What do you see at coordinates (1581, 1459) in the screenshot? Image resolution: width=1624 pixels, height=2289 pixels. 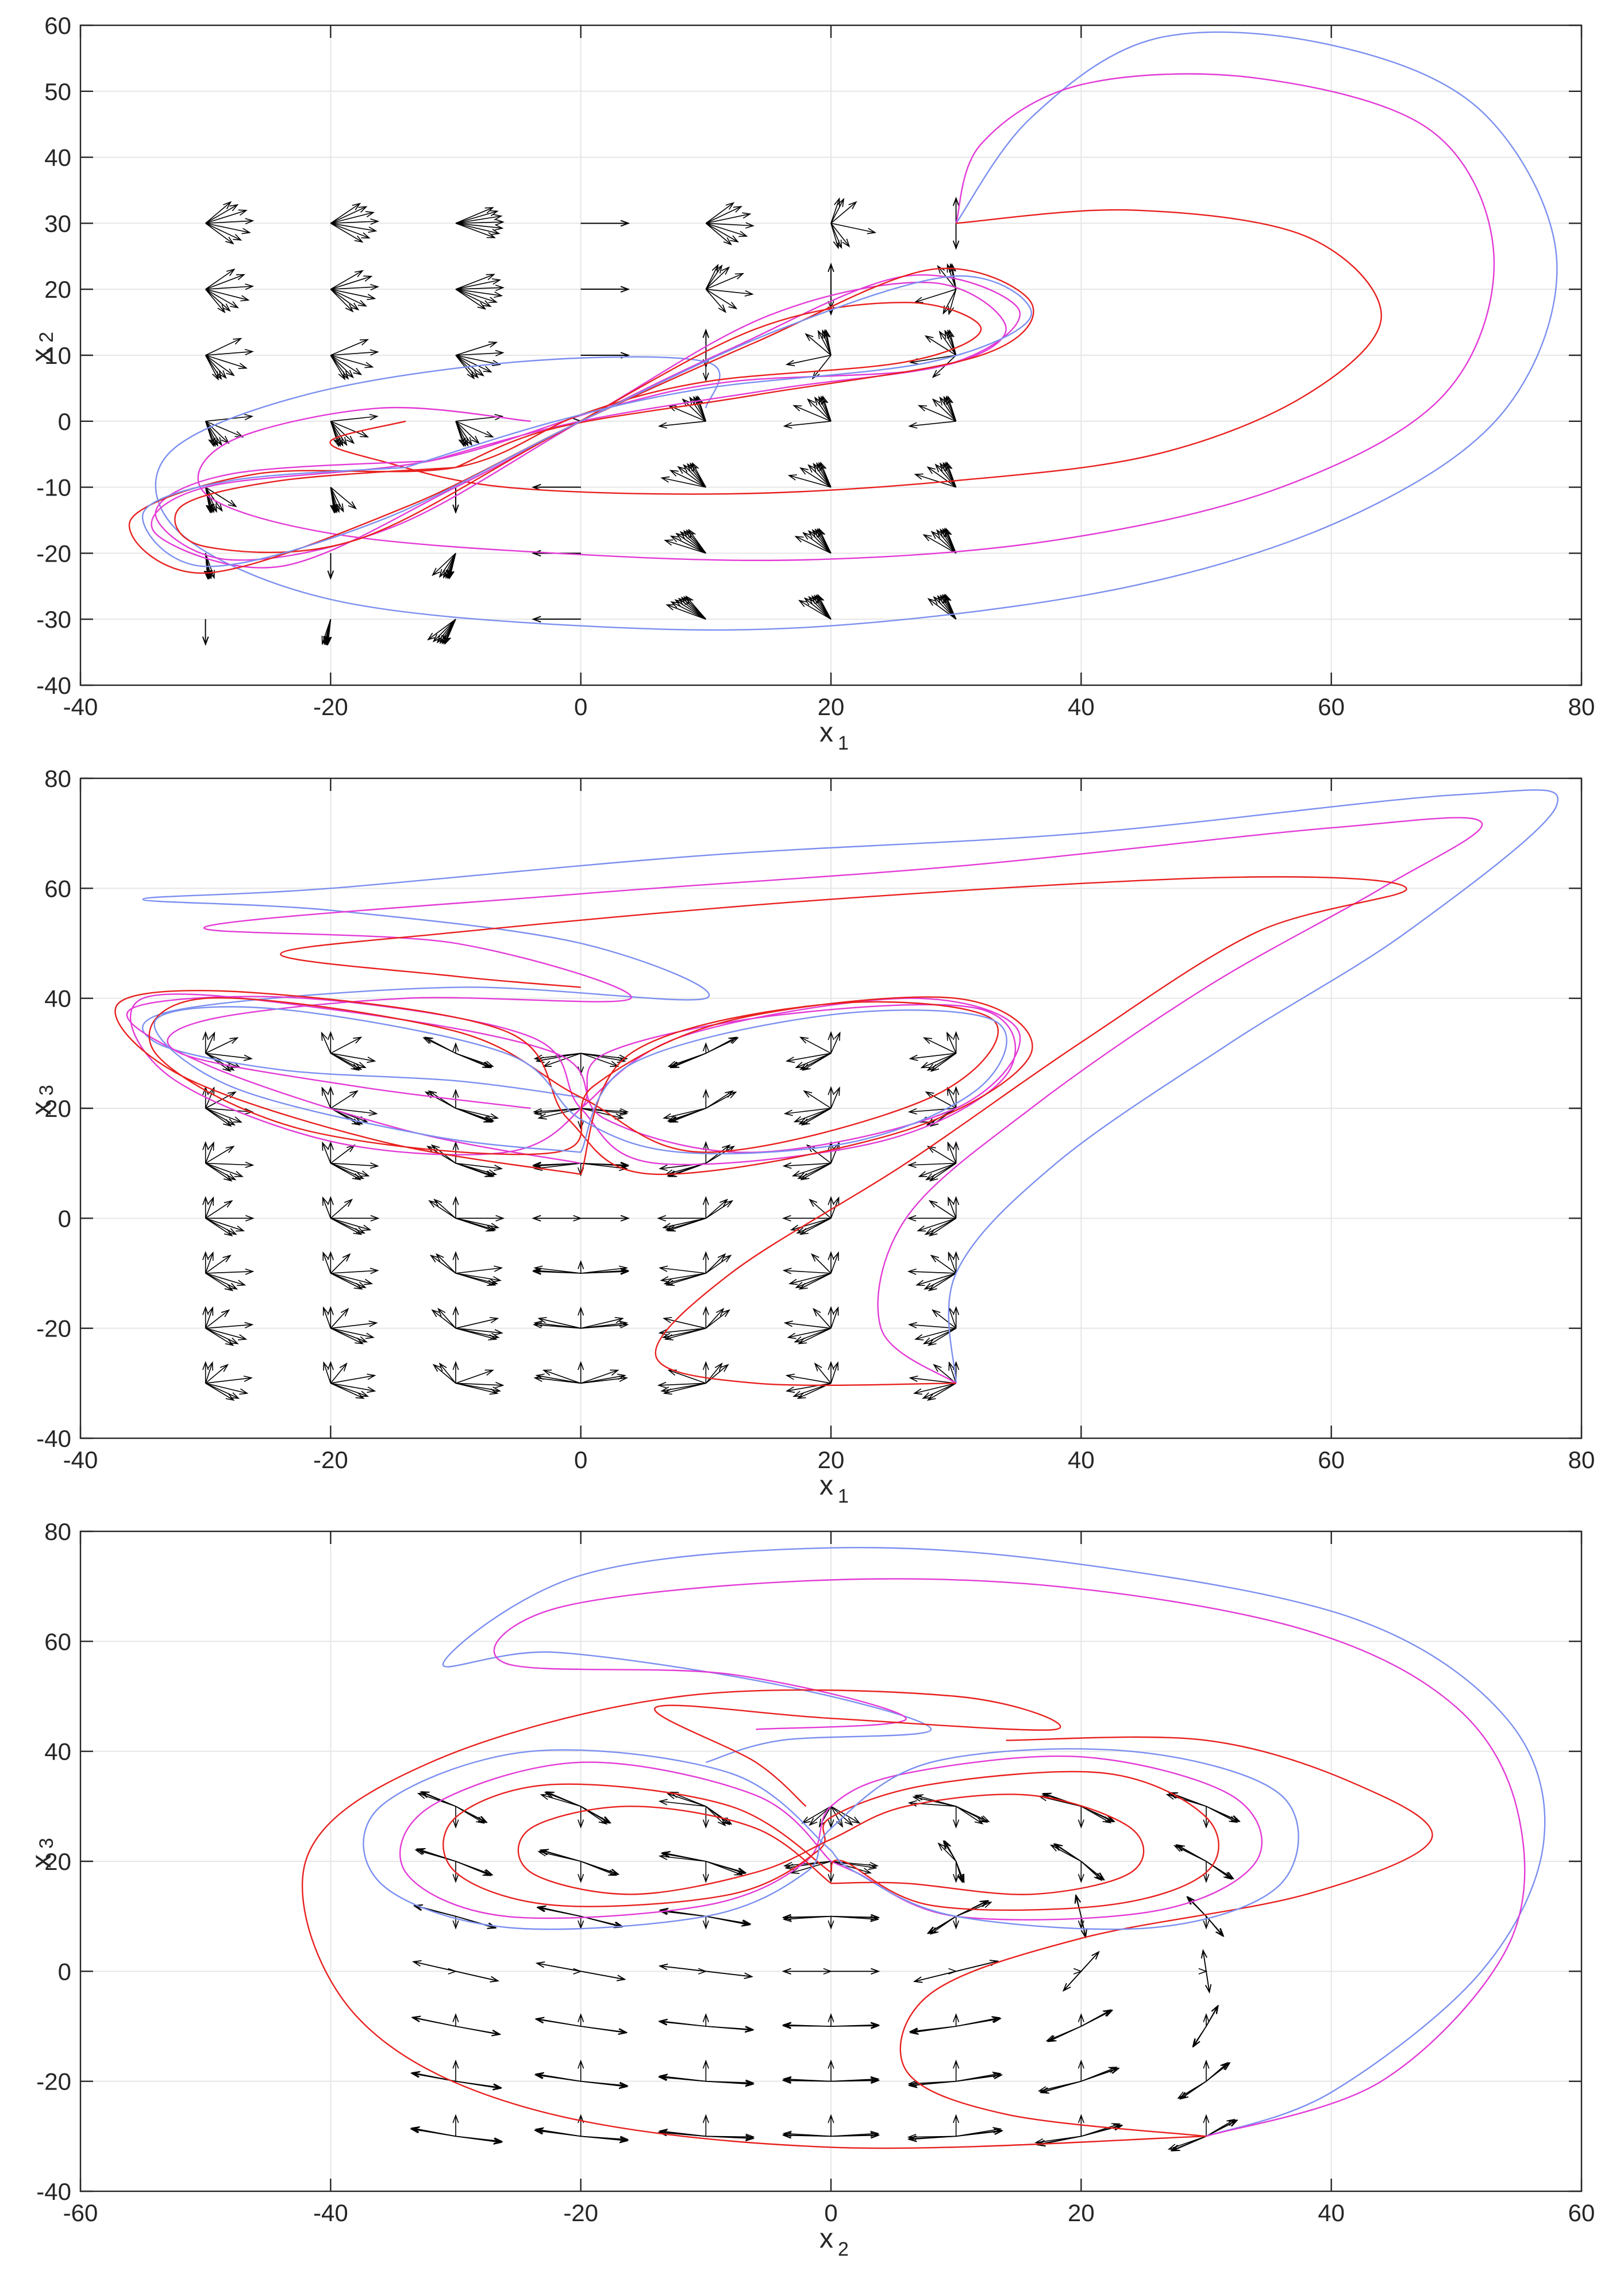 I see `x-tick-label: 80` at bounding box center [1581, 1459].